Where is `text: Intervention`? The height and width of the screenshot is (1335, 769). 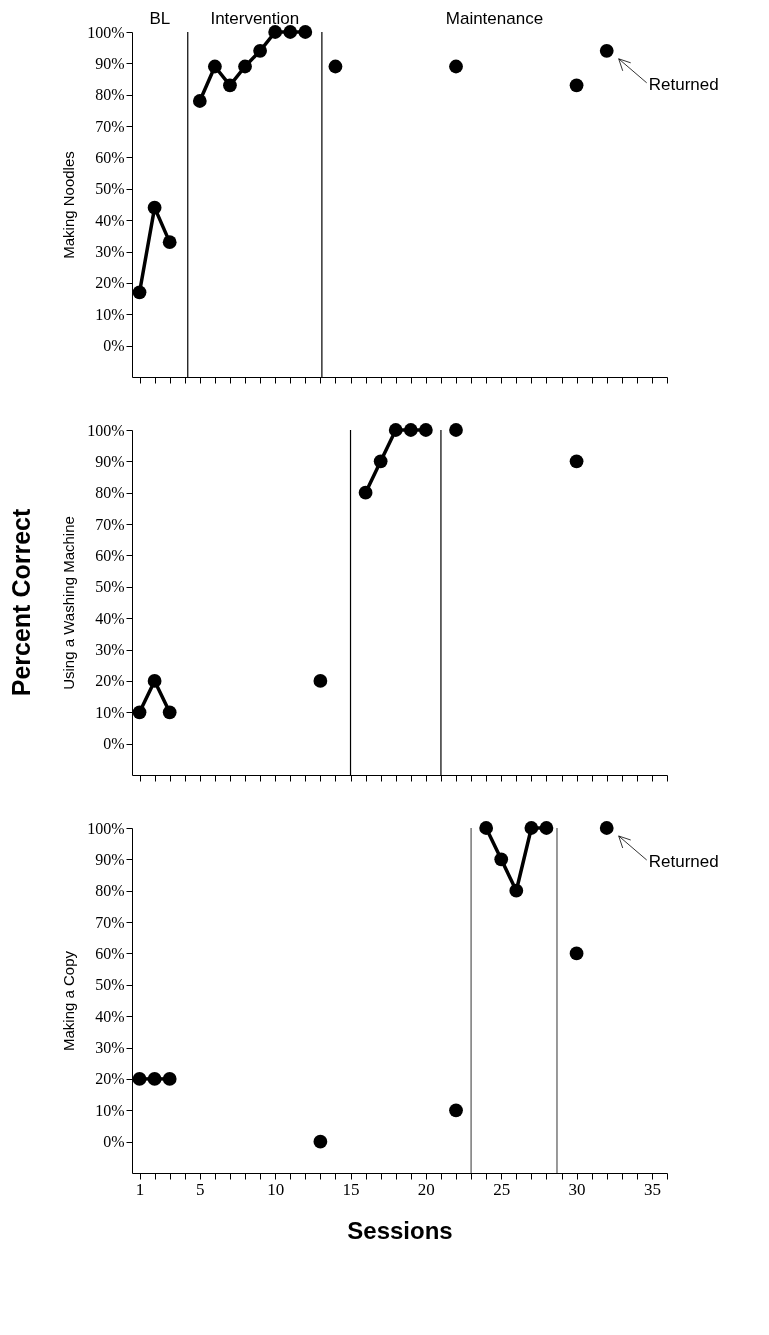 text: Intervention is located at coordinates (255, 18).